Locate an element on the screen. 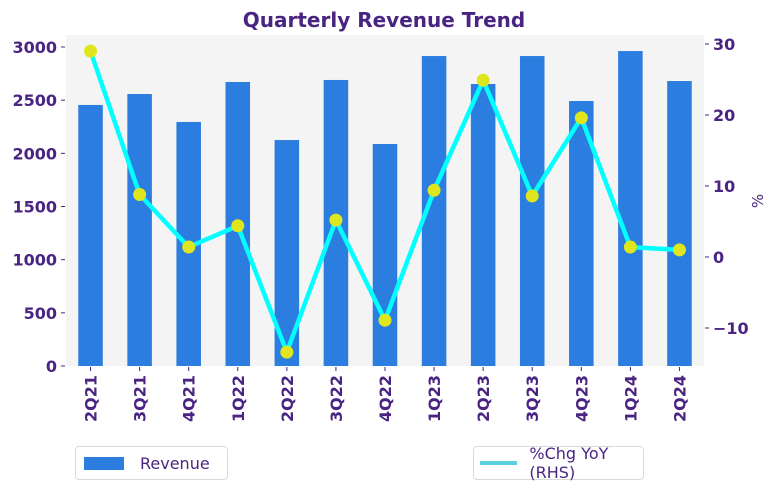  bar-2Q24 is located at coordinates (679, 223).